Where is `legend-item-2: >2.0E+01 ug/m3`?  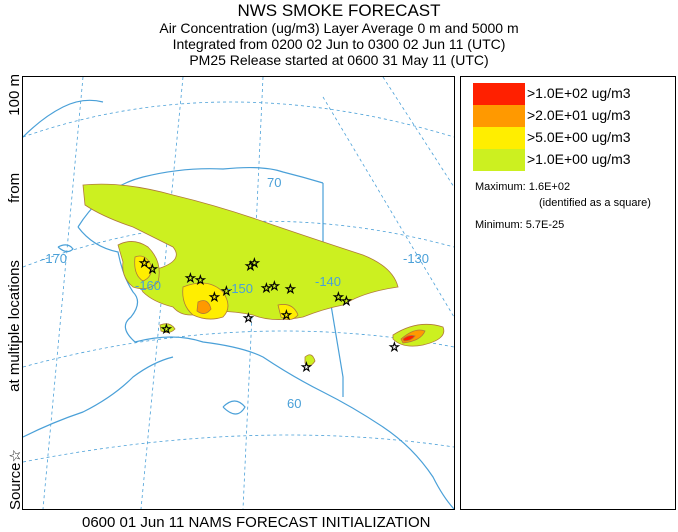
legend-item-2: >2.0E+01 ug/m3 is located at coordinates (573, 116).